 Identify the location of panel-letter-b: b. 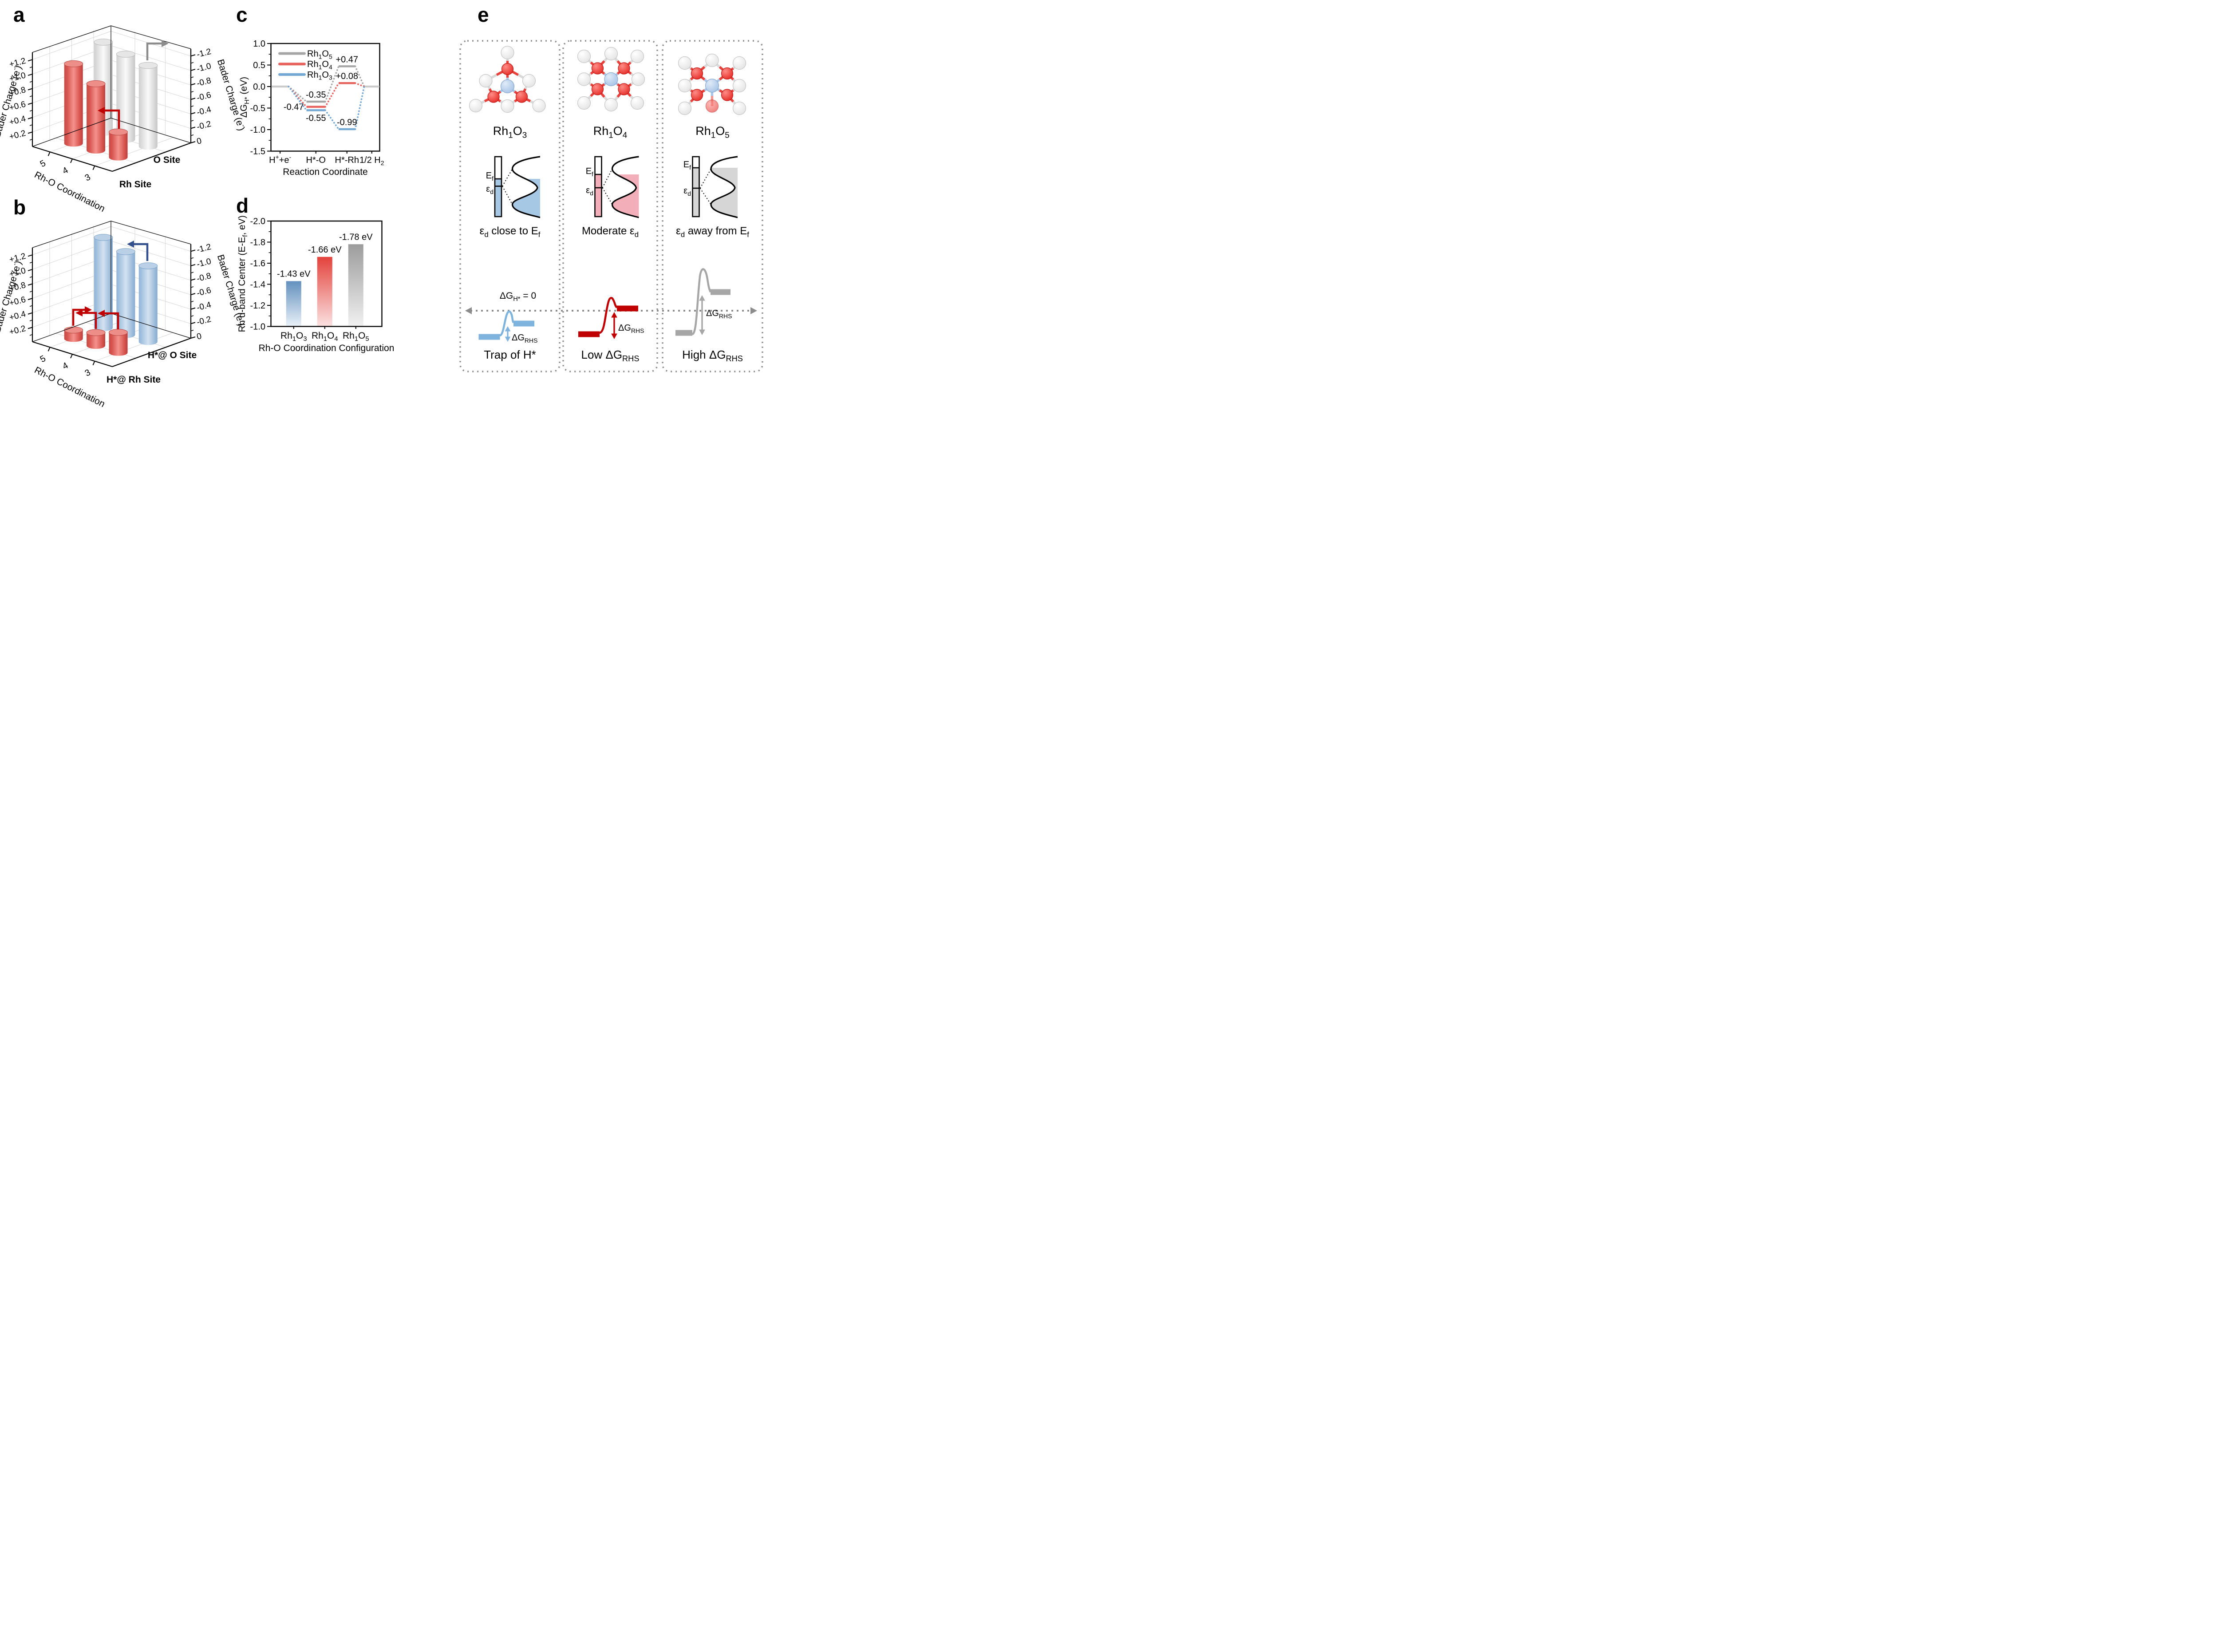
(19, 207).